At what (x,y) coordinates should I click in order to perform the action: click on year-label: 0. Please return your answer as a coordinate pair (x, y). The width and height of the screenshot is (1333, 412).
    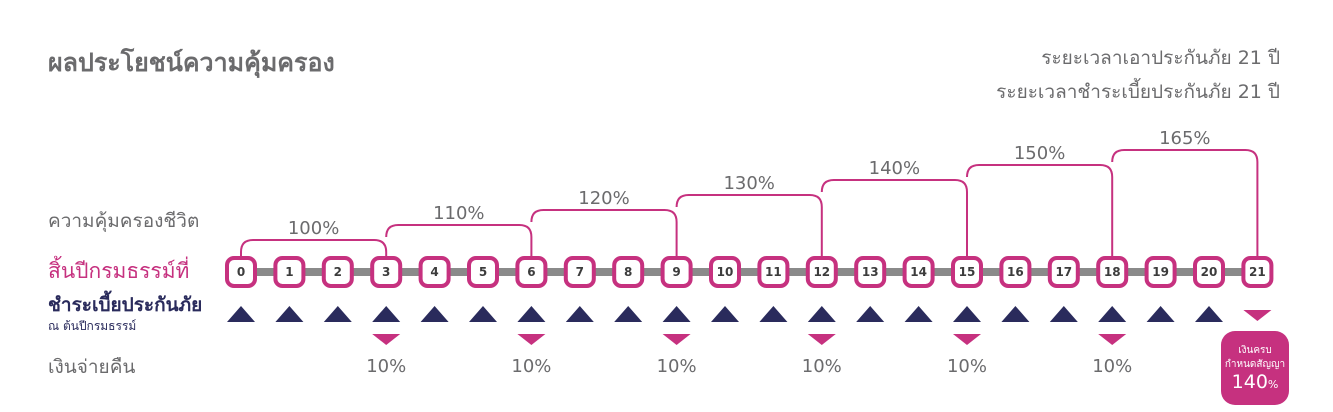
    Looking at the image, I should click on (241, 272).